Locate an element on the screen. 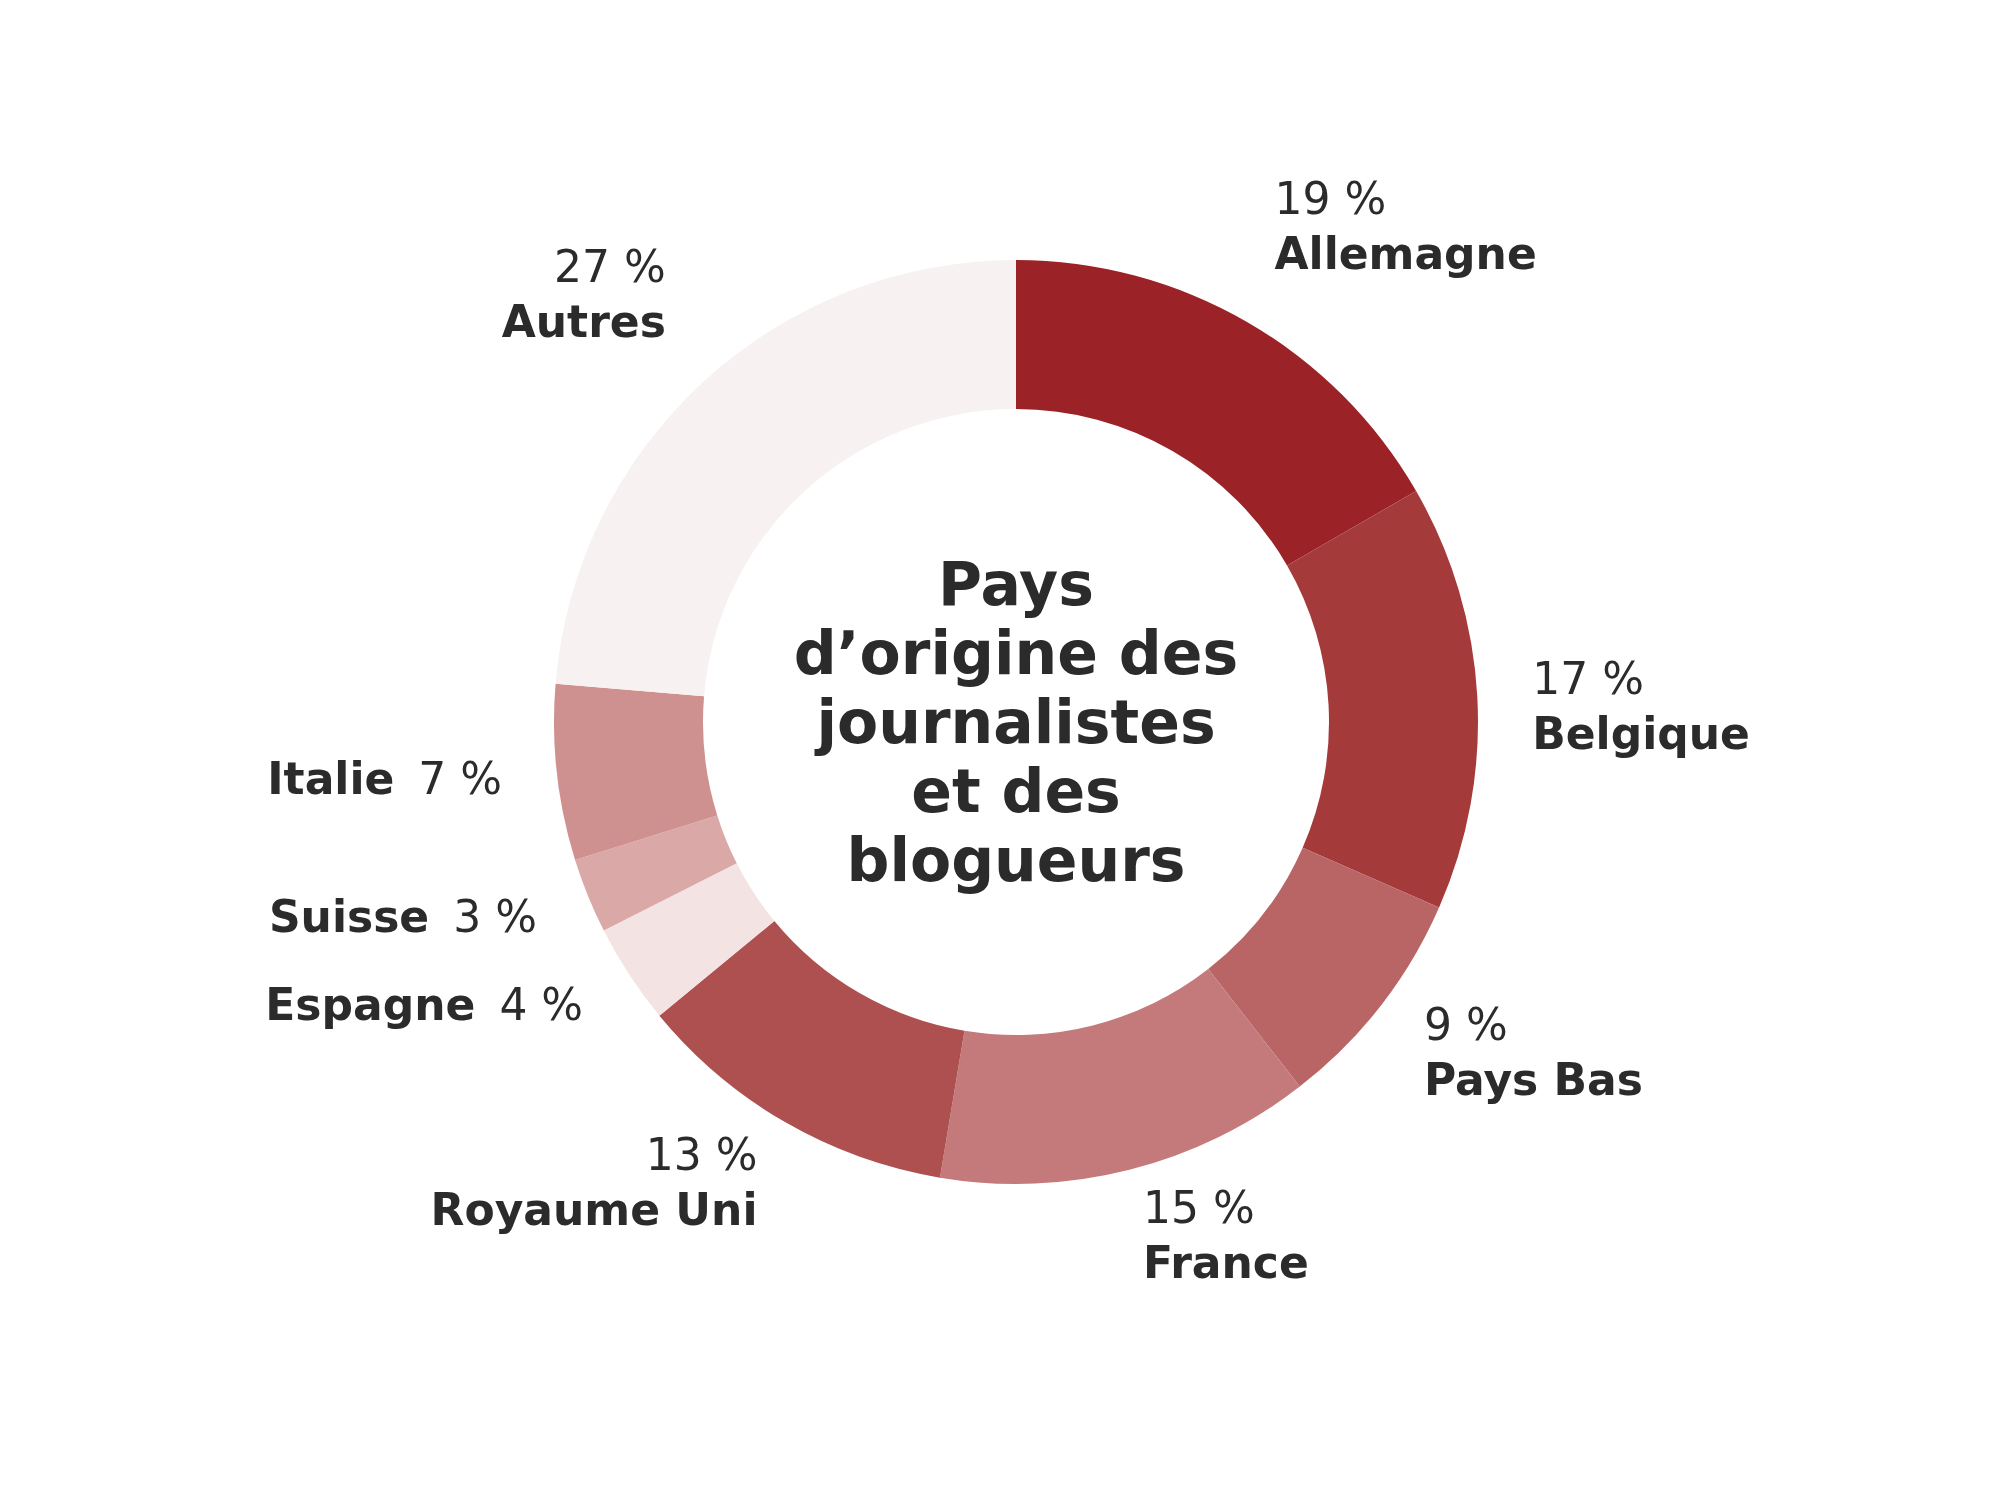 This screenshot has width=2000, height=1500. text: Pays d’origine des journalistes et des blogueurs is located at coordinates (1016, 722).